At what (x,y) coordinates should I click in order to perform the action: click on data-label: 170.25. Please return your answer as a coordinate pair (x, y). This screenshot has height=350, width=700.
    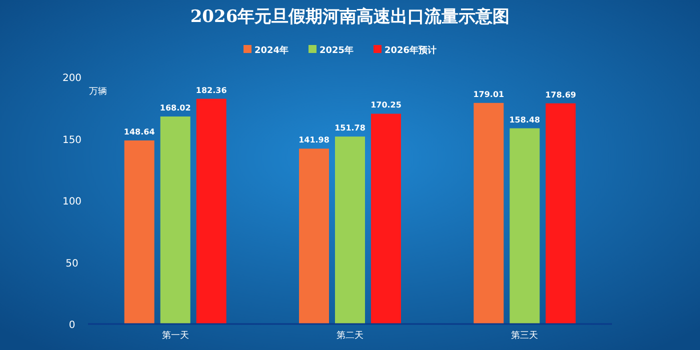
    Looking at the image, I should click on (386, 105).